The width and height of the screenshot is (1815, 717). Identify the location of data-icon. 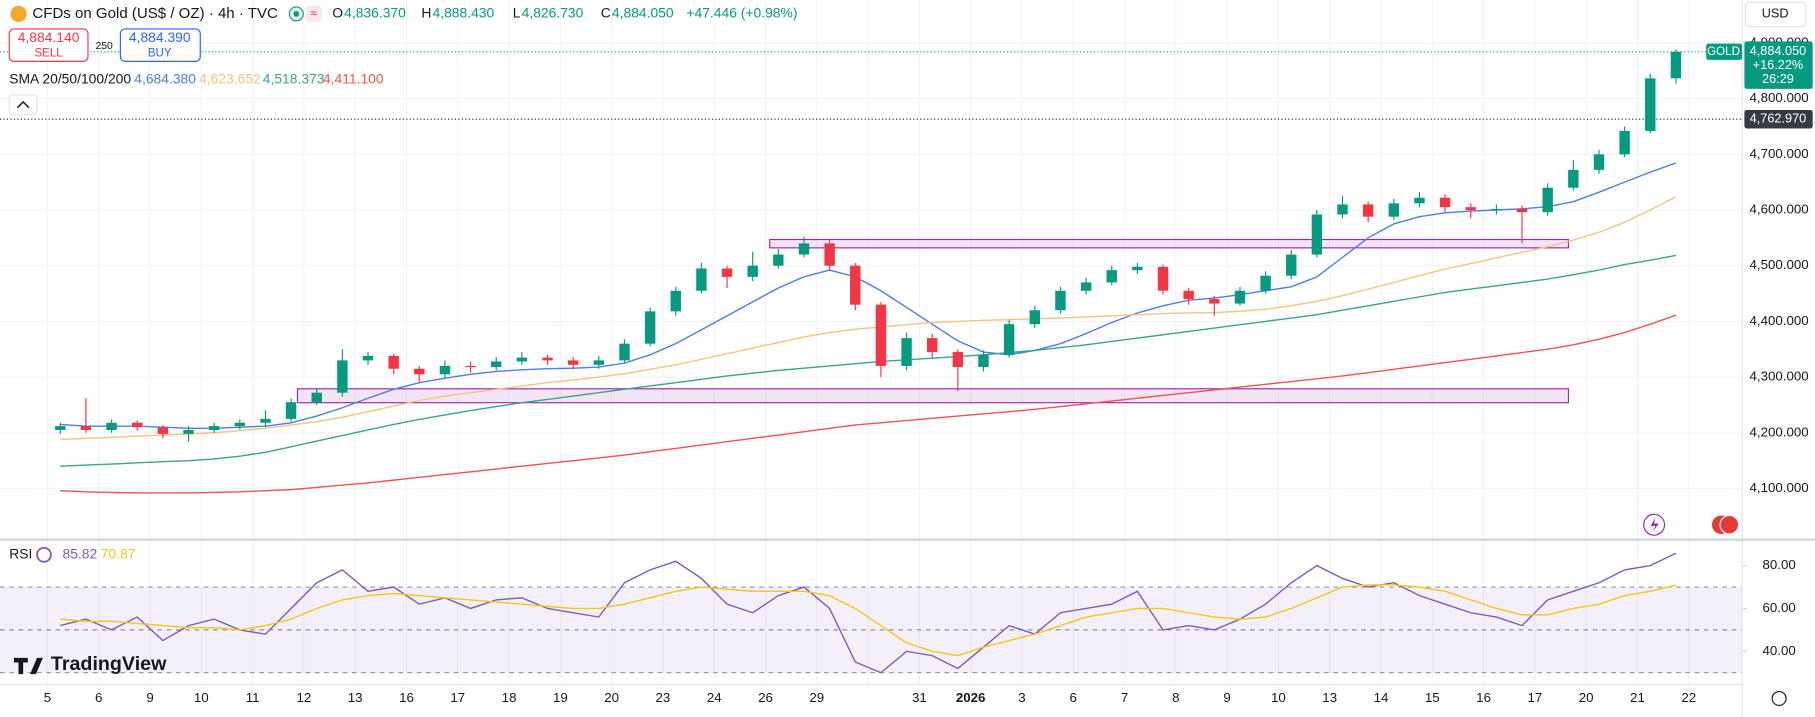
(313, 14).